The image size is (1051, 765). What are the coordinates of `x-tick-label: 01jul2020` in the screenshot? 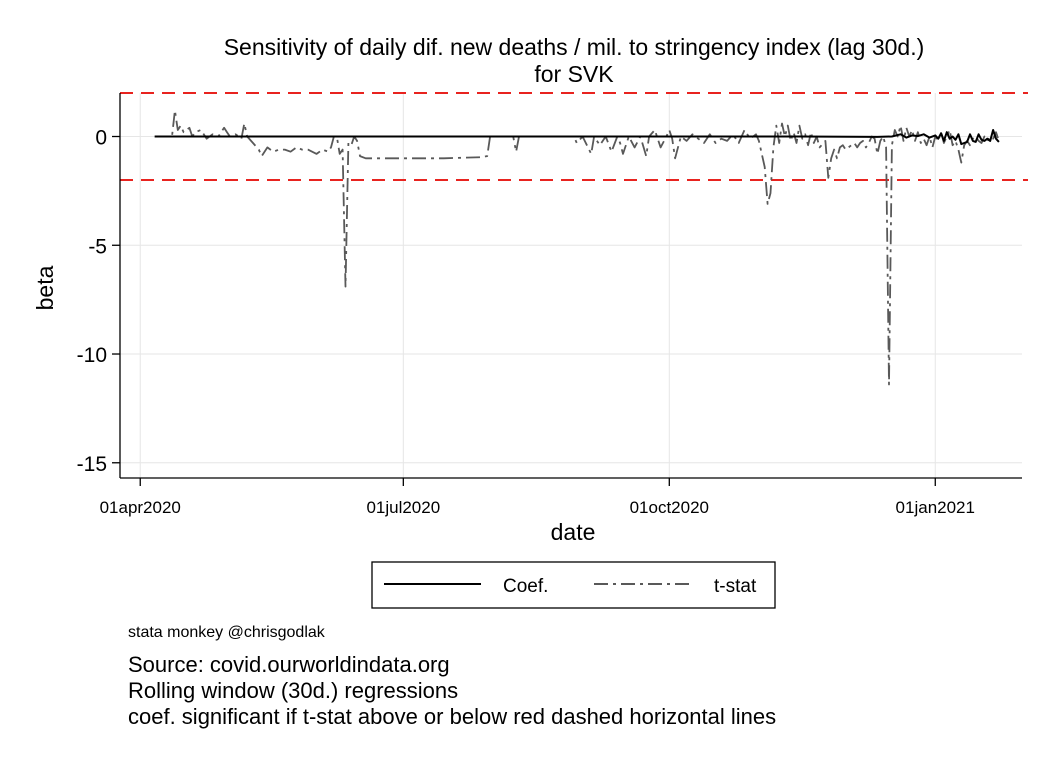 It's located at (403, 507).